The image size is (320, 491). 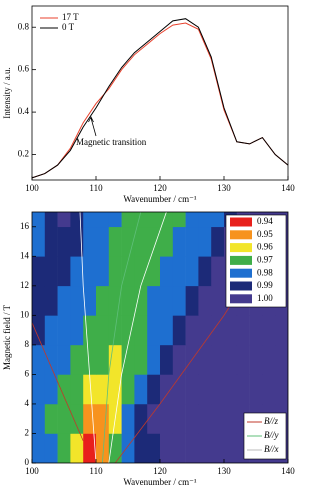 What do you see at coordinates (68, 27) in the screenshot?
I see `legend-label: 0 T` at bounding box center [68, 27].